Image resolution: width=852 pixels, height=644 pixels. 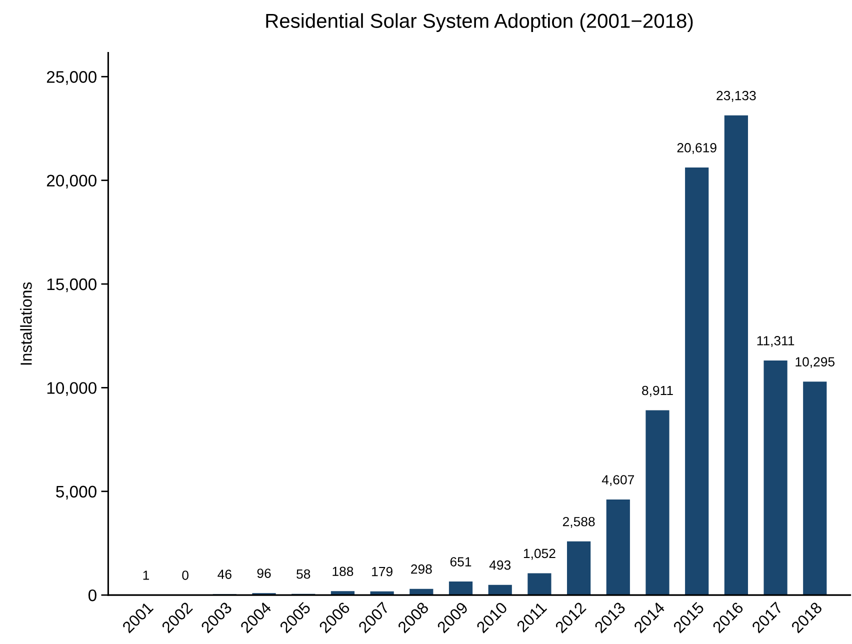 I want to click on data-label: 96, so click(x=264, y=573).